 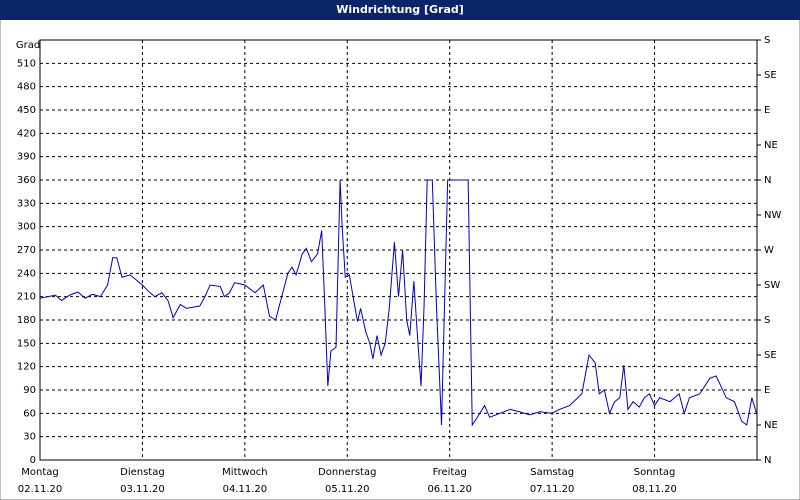 What do you see at coordinates (26, 63) in the screenshot?
I see `y-tick-label: 510` at bounding box center [26, 63].